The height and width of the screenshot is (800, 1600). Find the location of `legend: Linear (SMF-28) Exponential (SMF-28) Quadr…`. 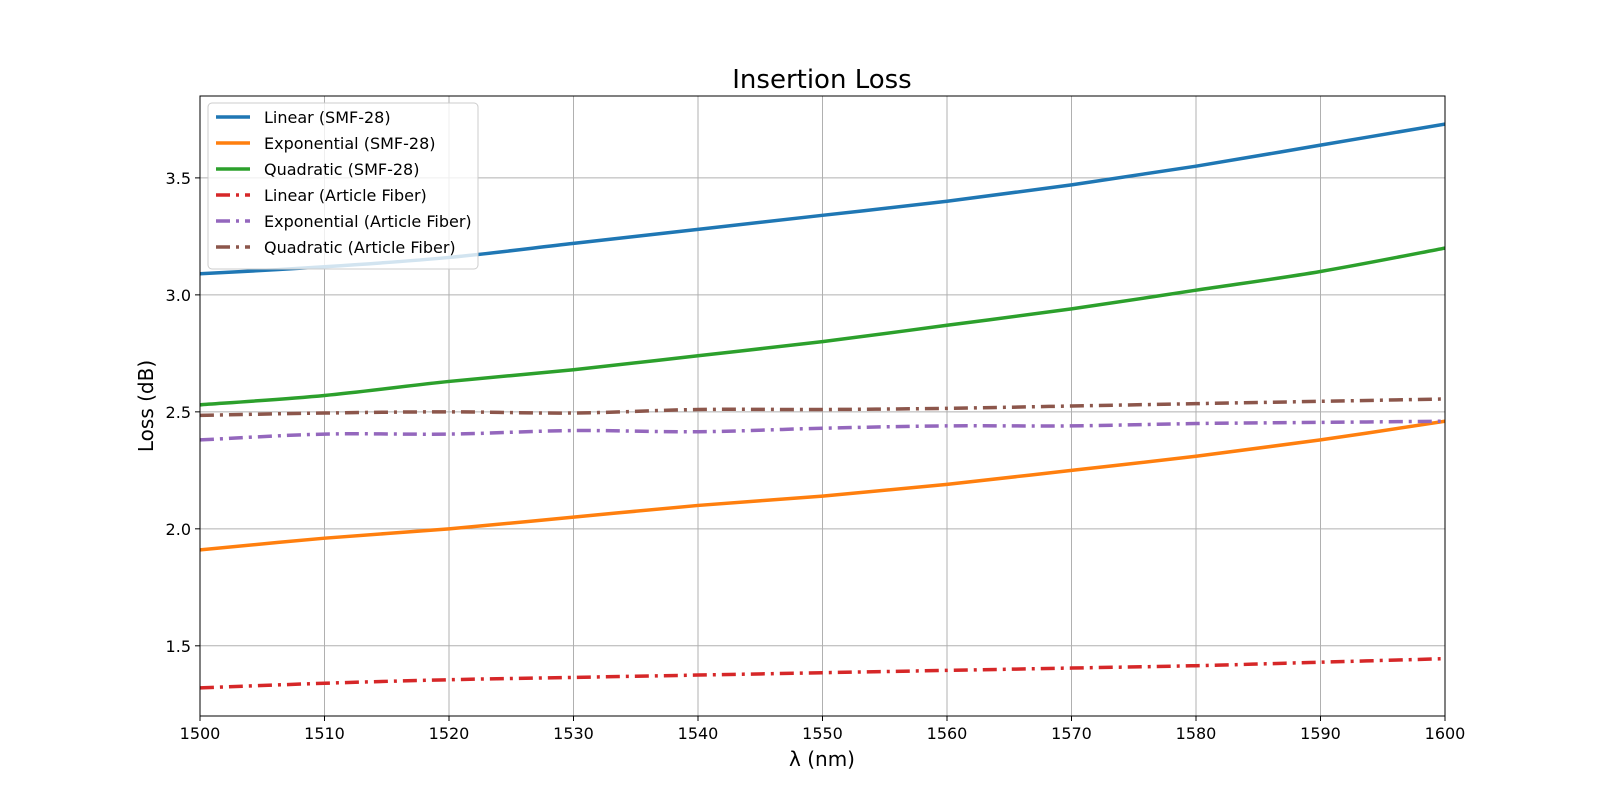

legend: Linear (SMF-28) Exponential (SMF-28) Quadr… is located at coordinates (343, 186).